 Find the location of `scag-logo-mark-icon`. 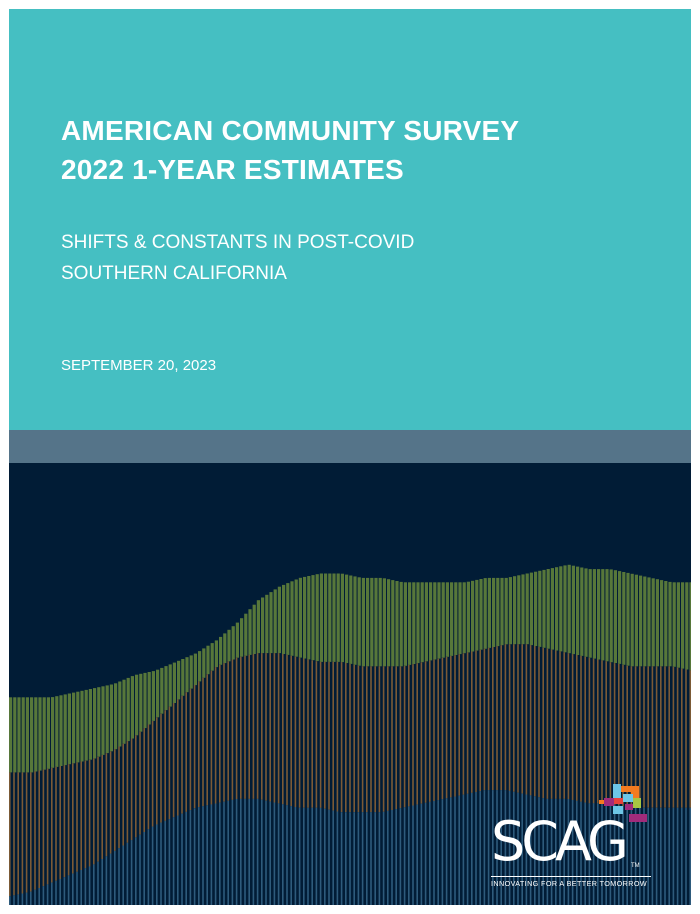

scag-logo-mark-icon is located at coordinates (623, 803).